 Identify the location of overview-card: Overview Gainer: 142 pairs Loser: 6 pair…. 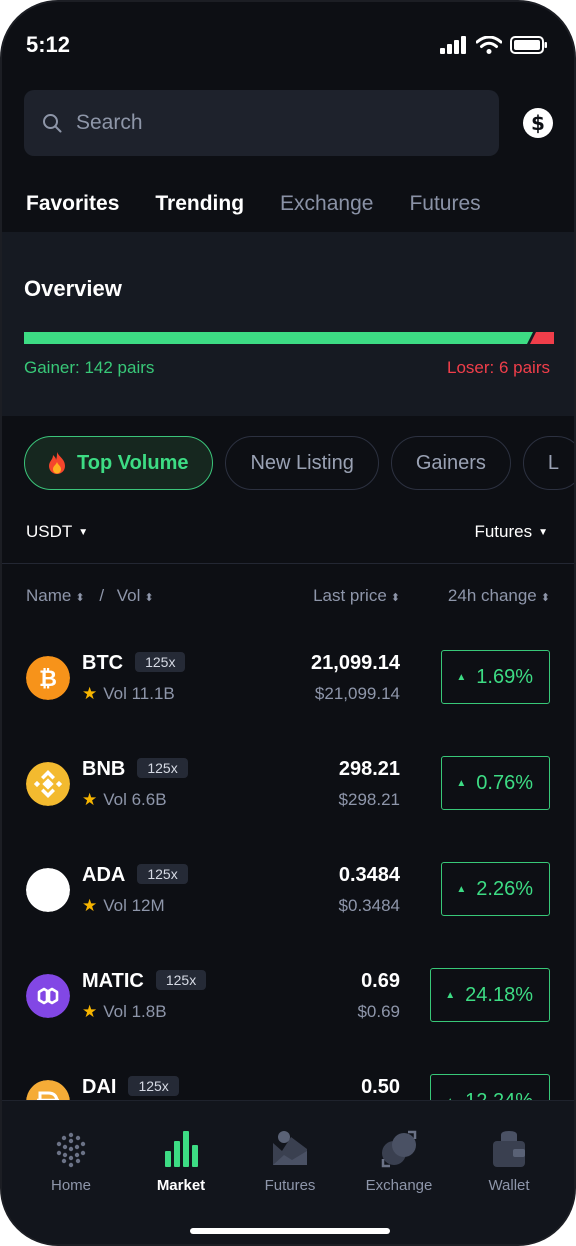
(288, 324).